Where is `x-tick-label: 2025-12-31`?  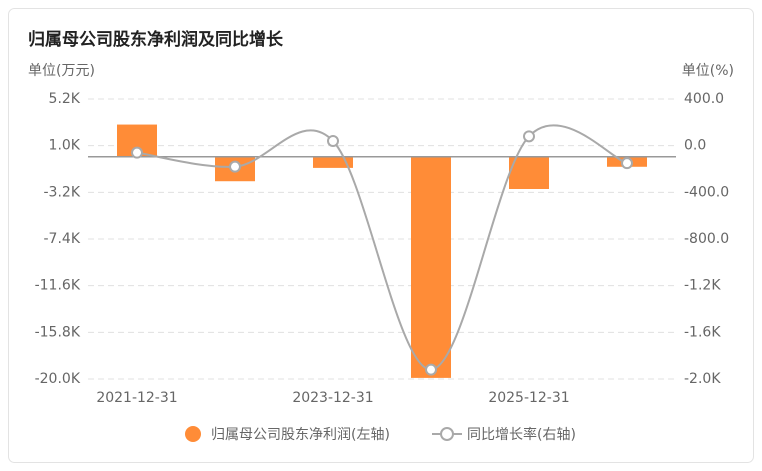 x-tick-label: 2025-12-31 is located at coordinates (528, 398).